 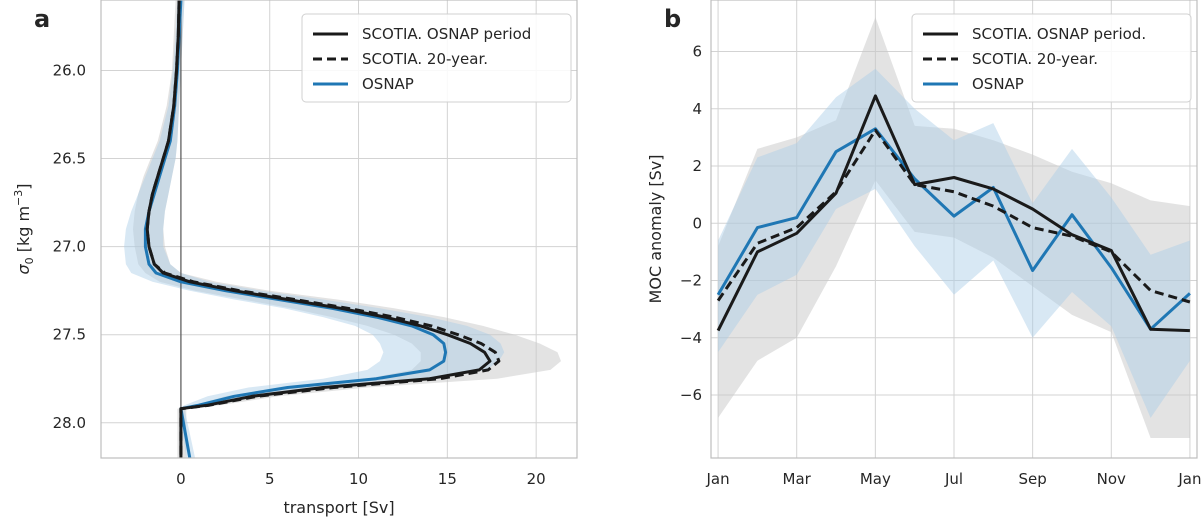 I want to click on panel-a-xtick-label: 0, so click(x=181, y=479).